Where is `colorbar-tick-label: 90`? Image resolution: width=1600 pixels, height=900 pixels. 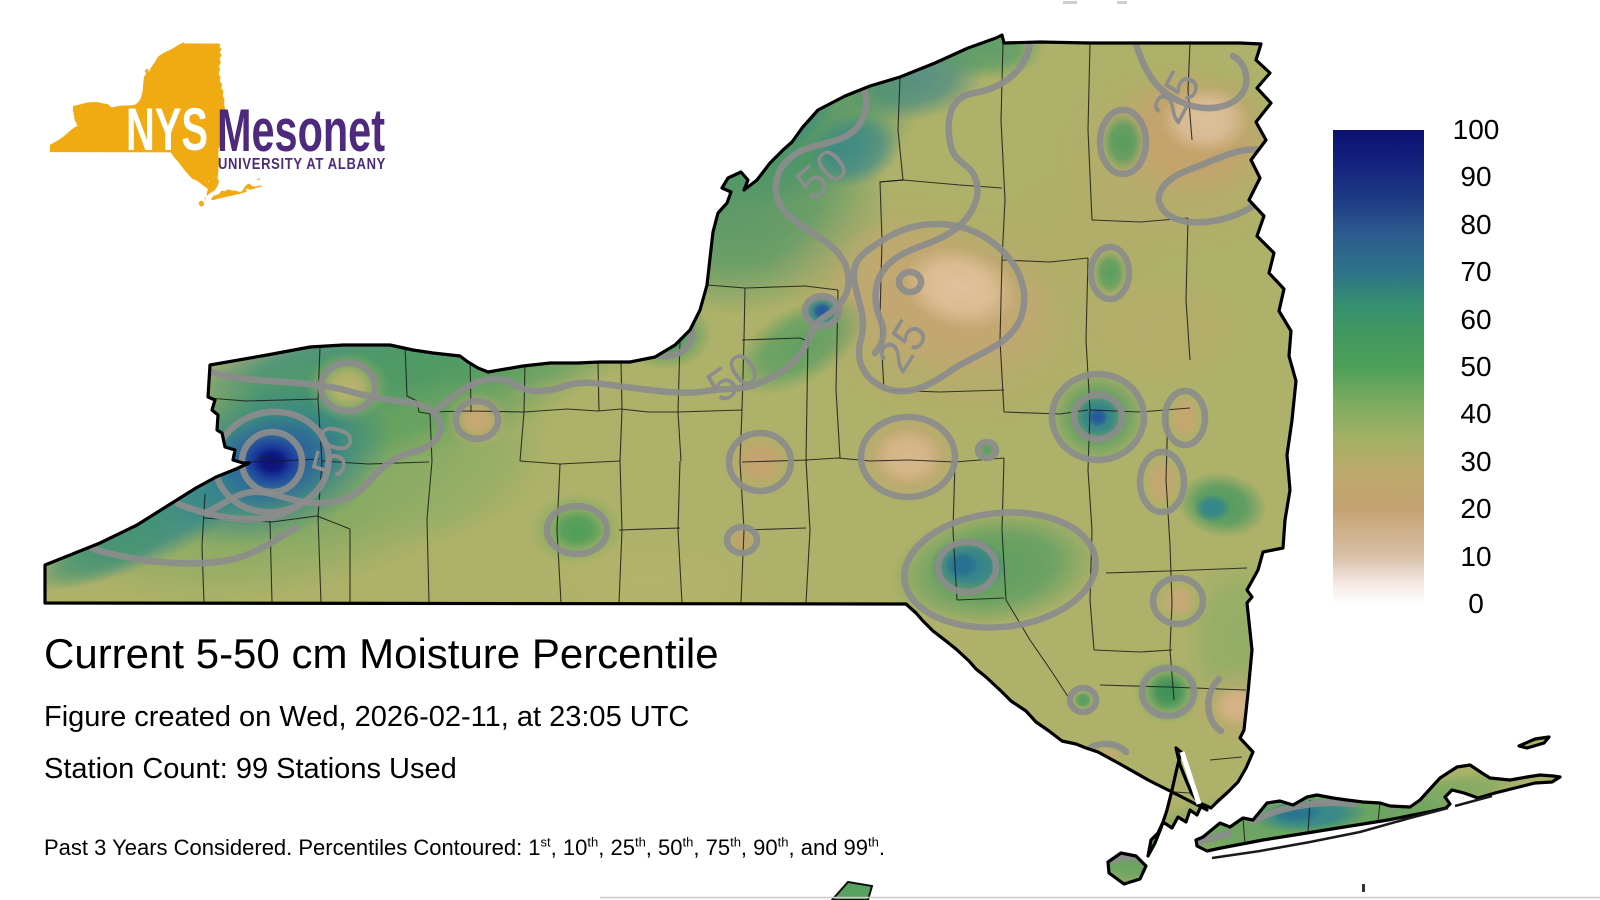
colorbar-tick-label: 90 is located at coordinates (1476, 177).